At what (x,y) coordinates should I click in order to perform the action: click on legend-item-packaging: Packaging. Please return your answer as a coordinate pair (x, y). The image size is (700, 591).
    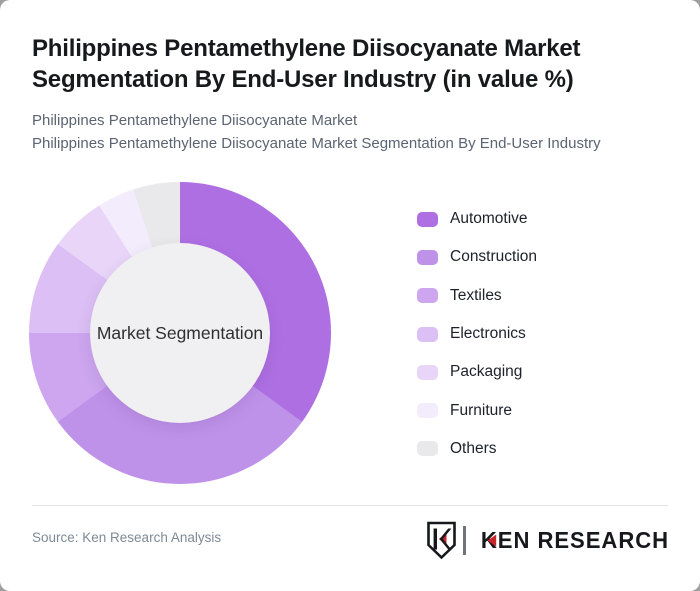
    Looking at the image, I should click on (477, 372).